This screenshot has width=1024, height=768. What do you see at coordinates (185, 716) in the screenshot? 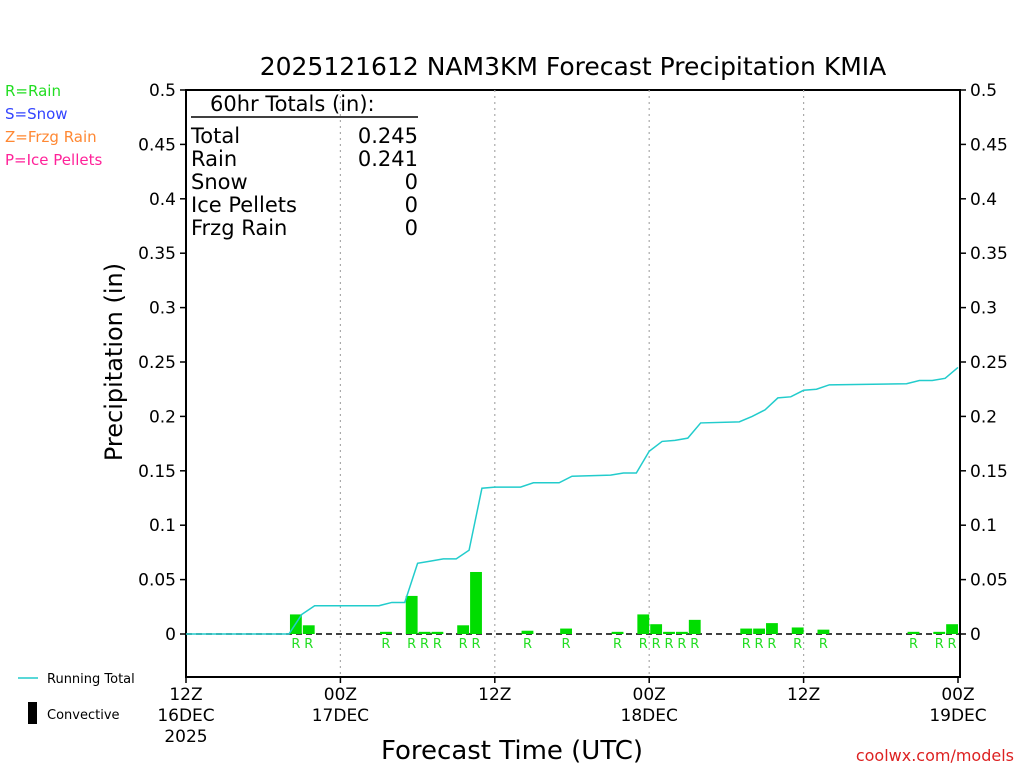
I see `x-tick-label: 16DEC` at bounding box center [185, 716].